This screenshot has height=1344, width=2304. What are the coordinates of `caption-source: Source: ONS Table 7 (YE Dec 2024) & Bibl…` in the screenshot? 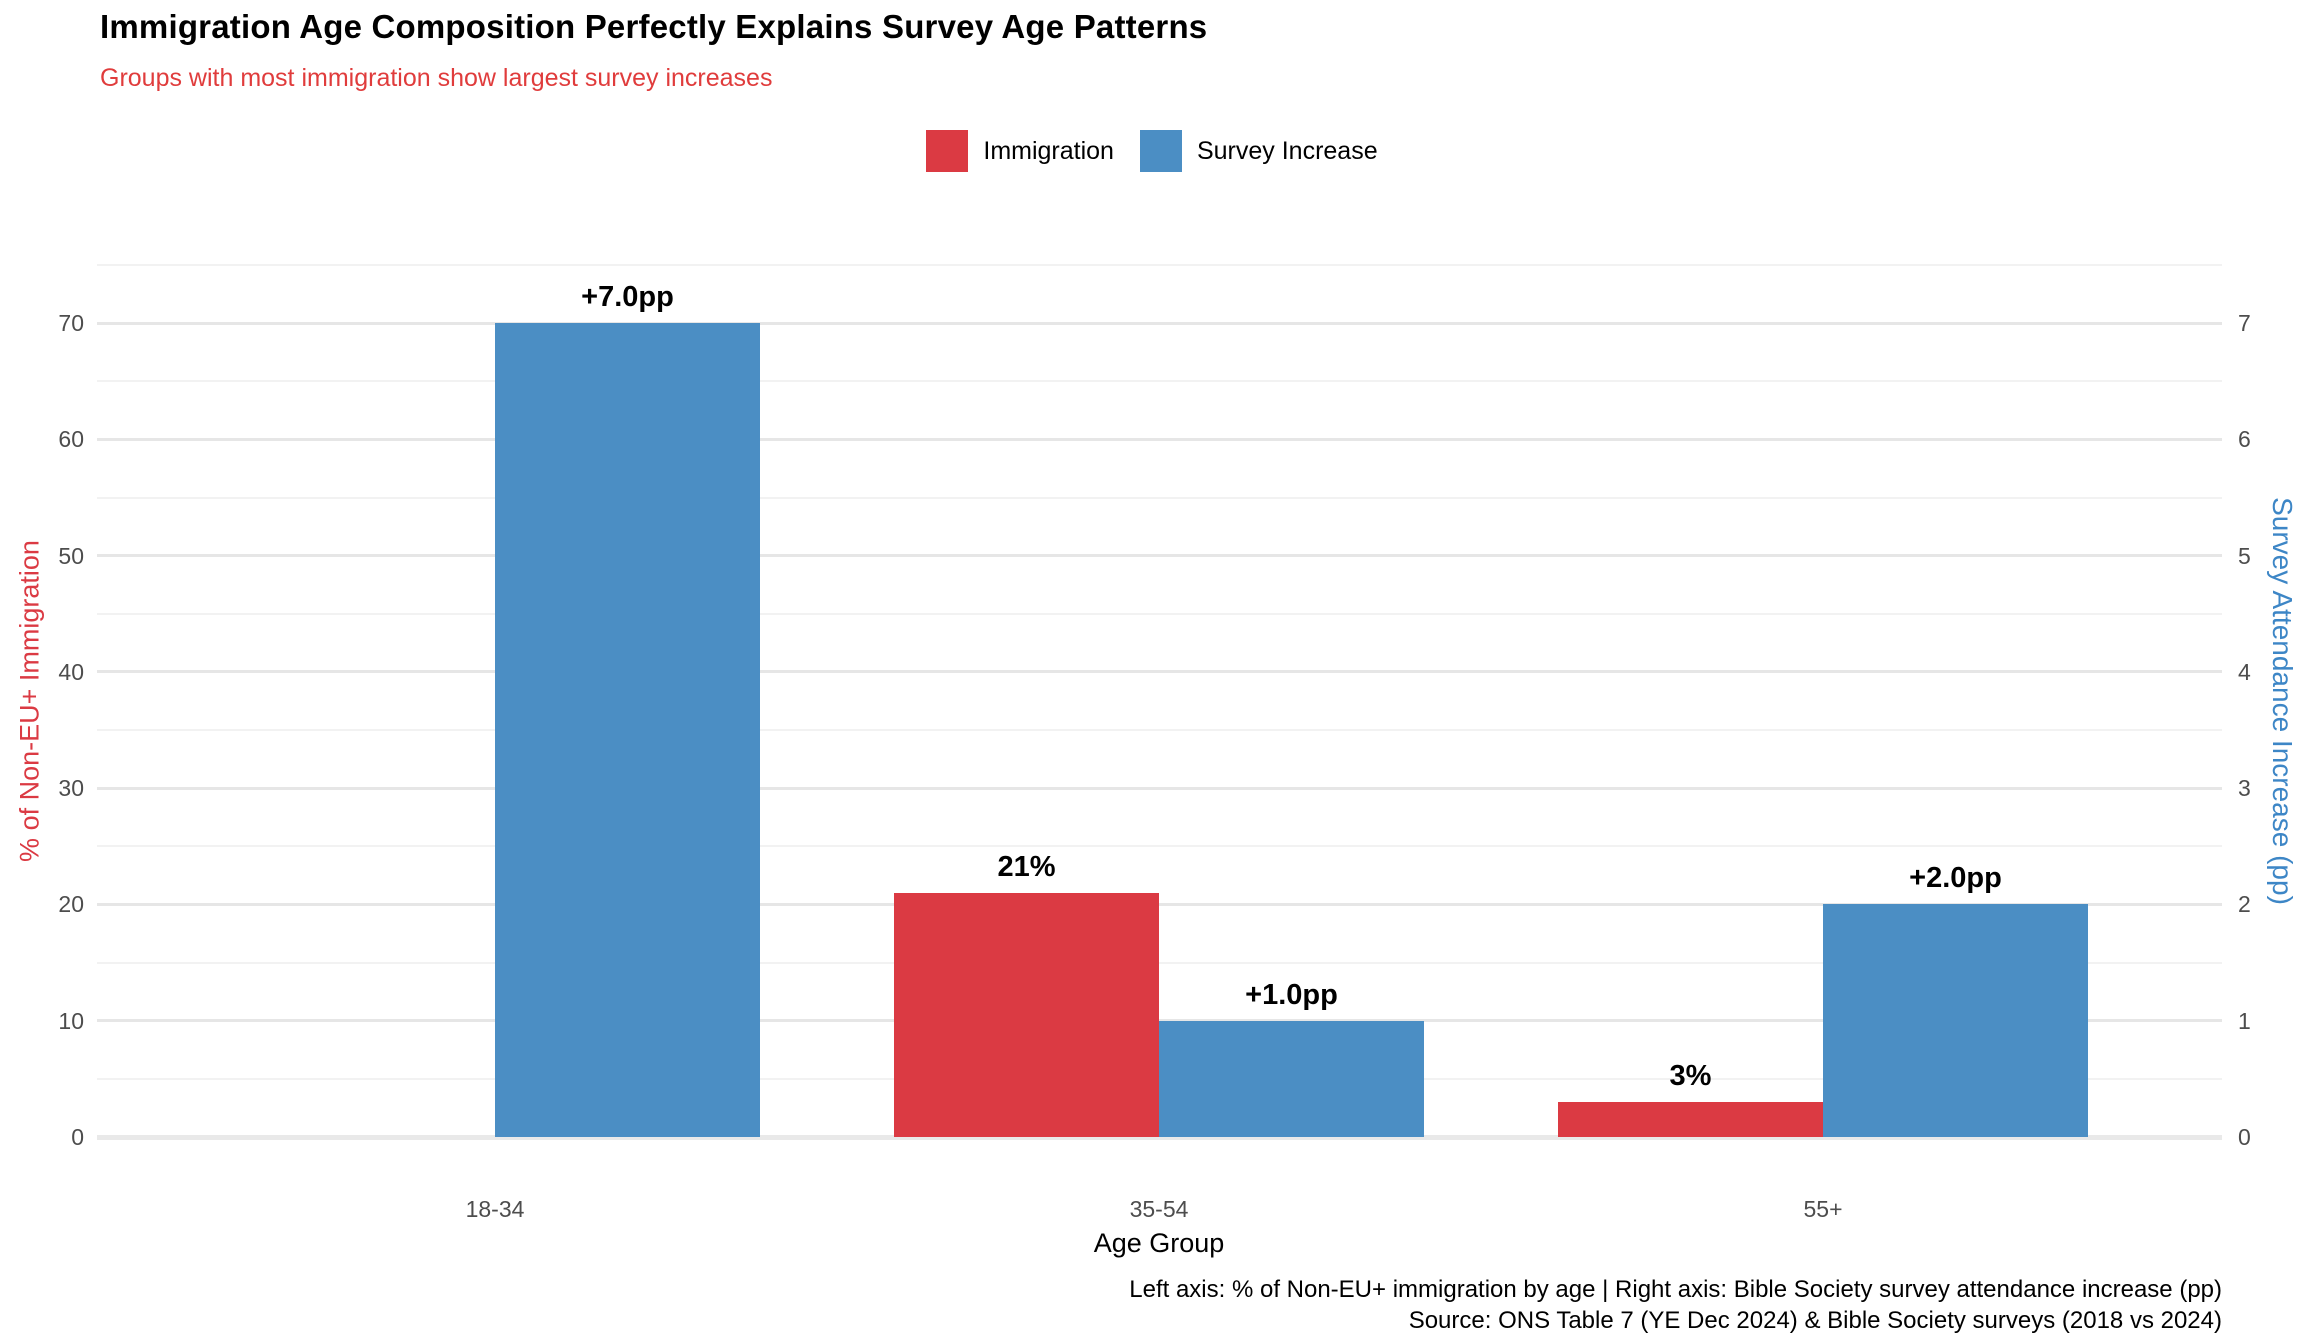 It's located at (1815, 1320).